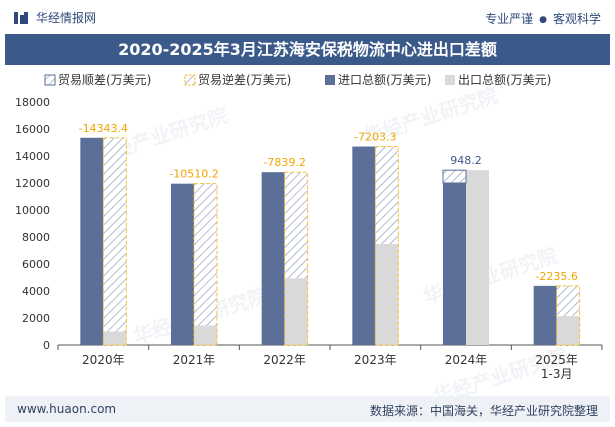 The width and height of the screenshot is (615, 427). I want to click on y-tick-label: 6000, so click(36, 264).